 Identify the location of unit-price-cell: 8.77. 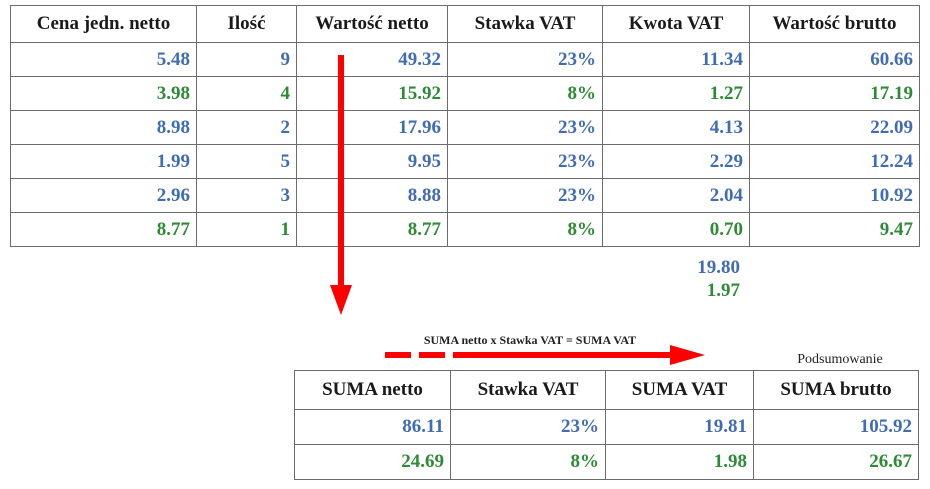
(103, 229).